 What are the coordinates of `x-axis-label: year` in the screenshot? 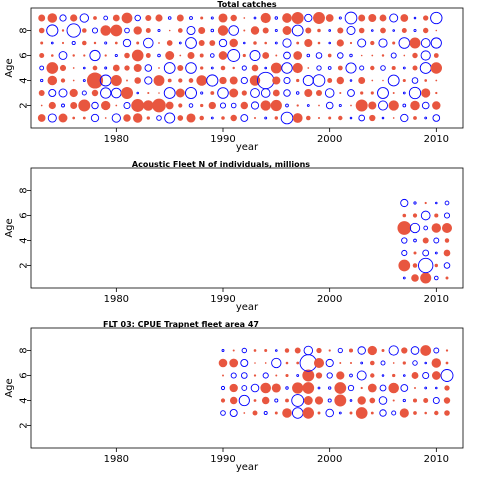 It's located at (247, 307).